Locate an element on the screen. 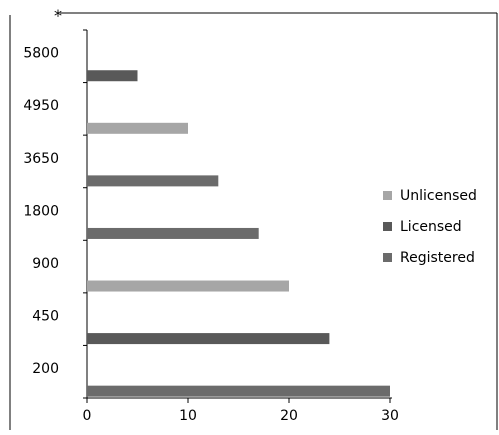 The image size is (499, 435). legend-label: Registered is located at coordinates (437, 258).